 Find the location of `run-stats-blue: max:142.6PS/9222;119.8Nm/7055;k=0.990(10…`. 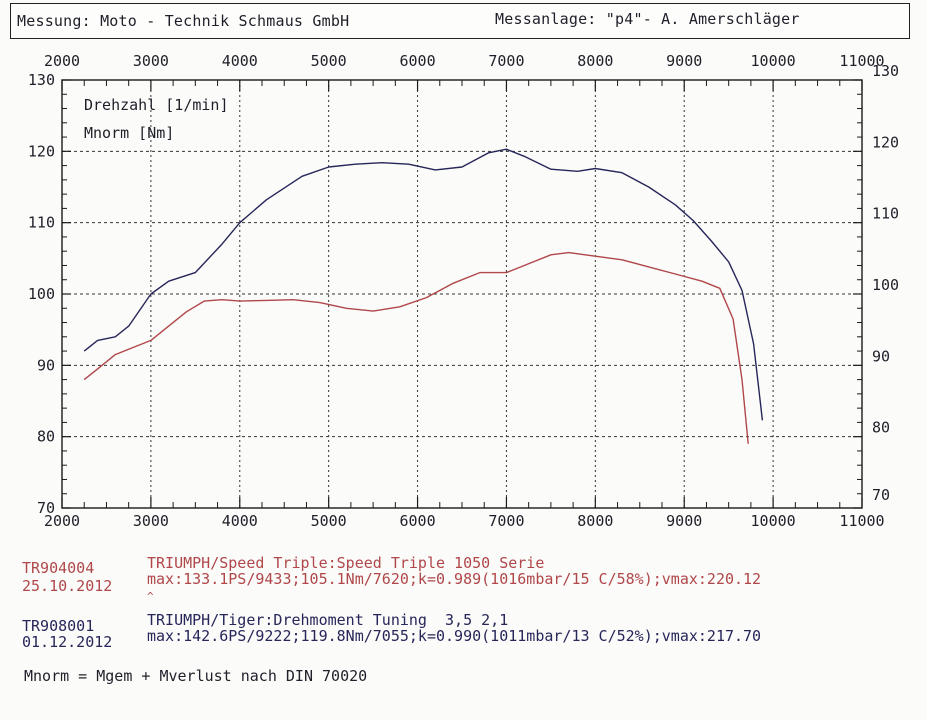

run-stats-blue: max:142.6PS/9222;119.8Nm/7055;k=0.990(10… is located at coordinates (454, 636).